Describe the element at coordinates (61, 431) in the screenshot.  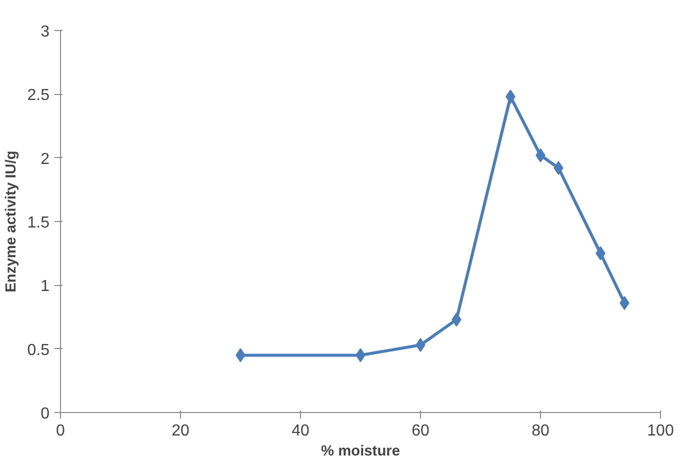
I see `x-tick-label: 0` at that location.